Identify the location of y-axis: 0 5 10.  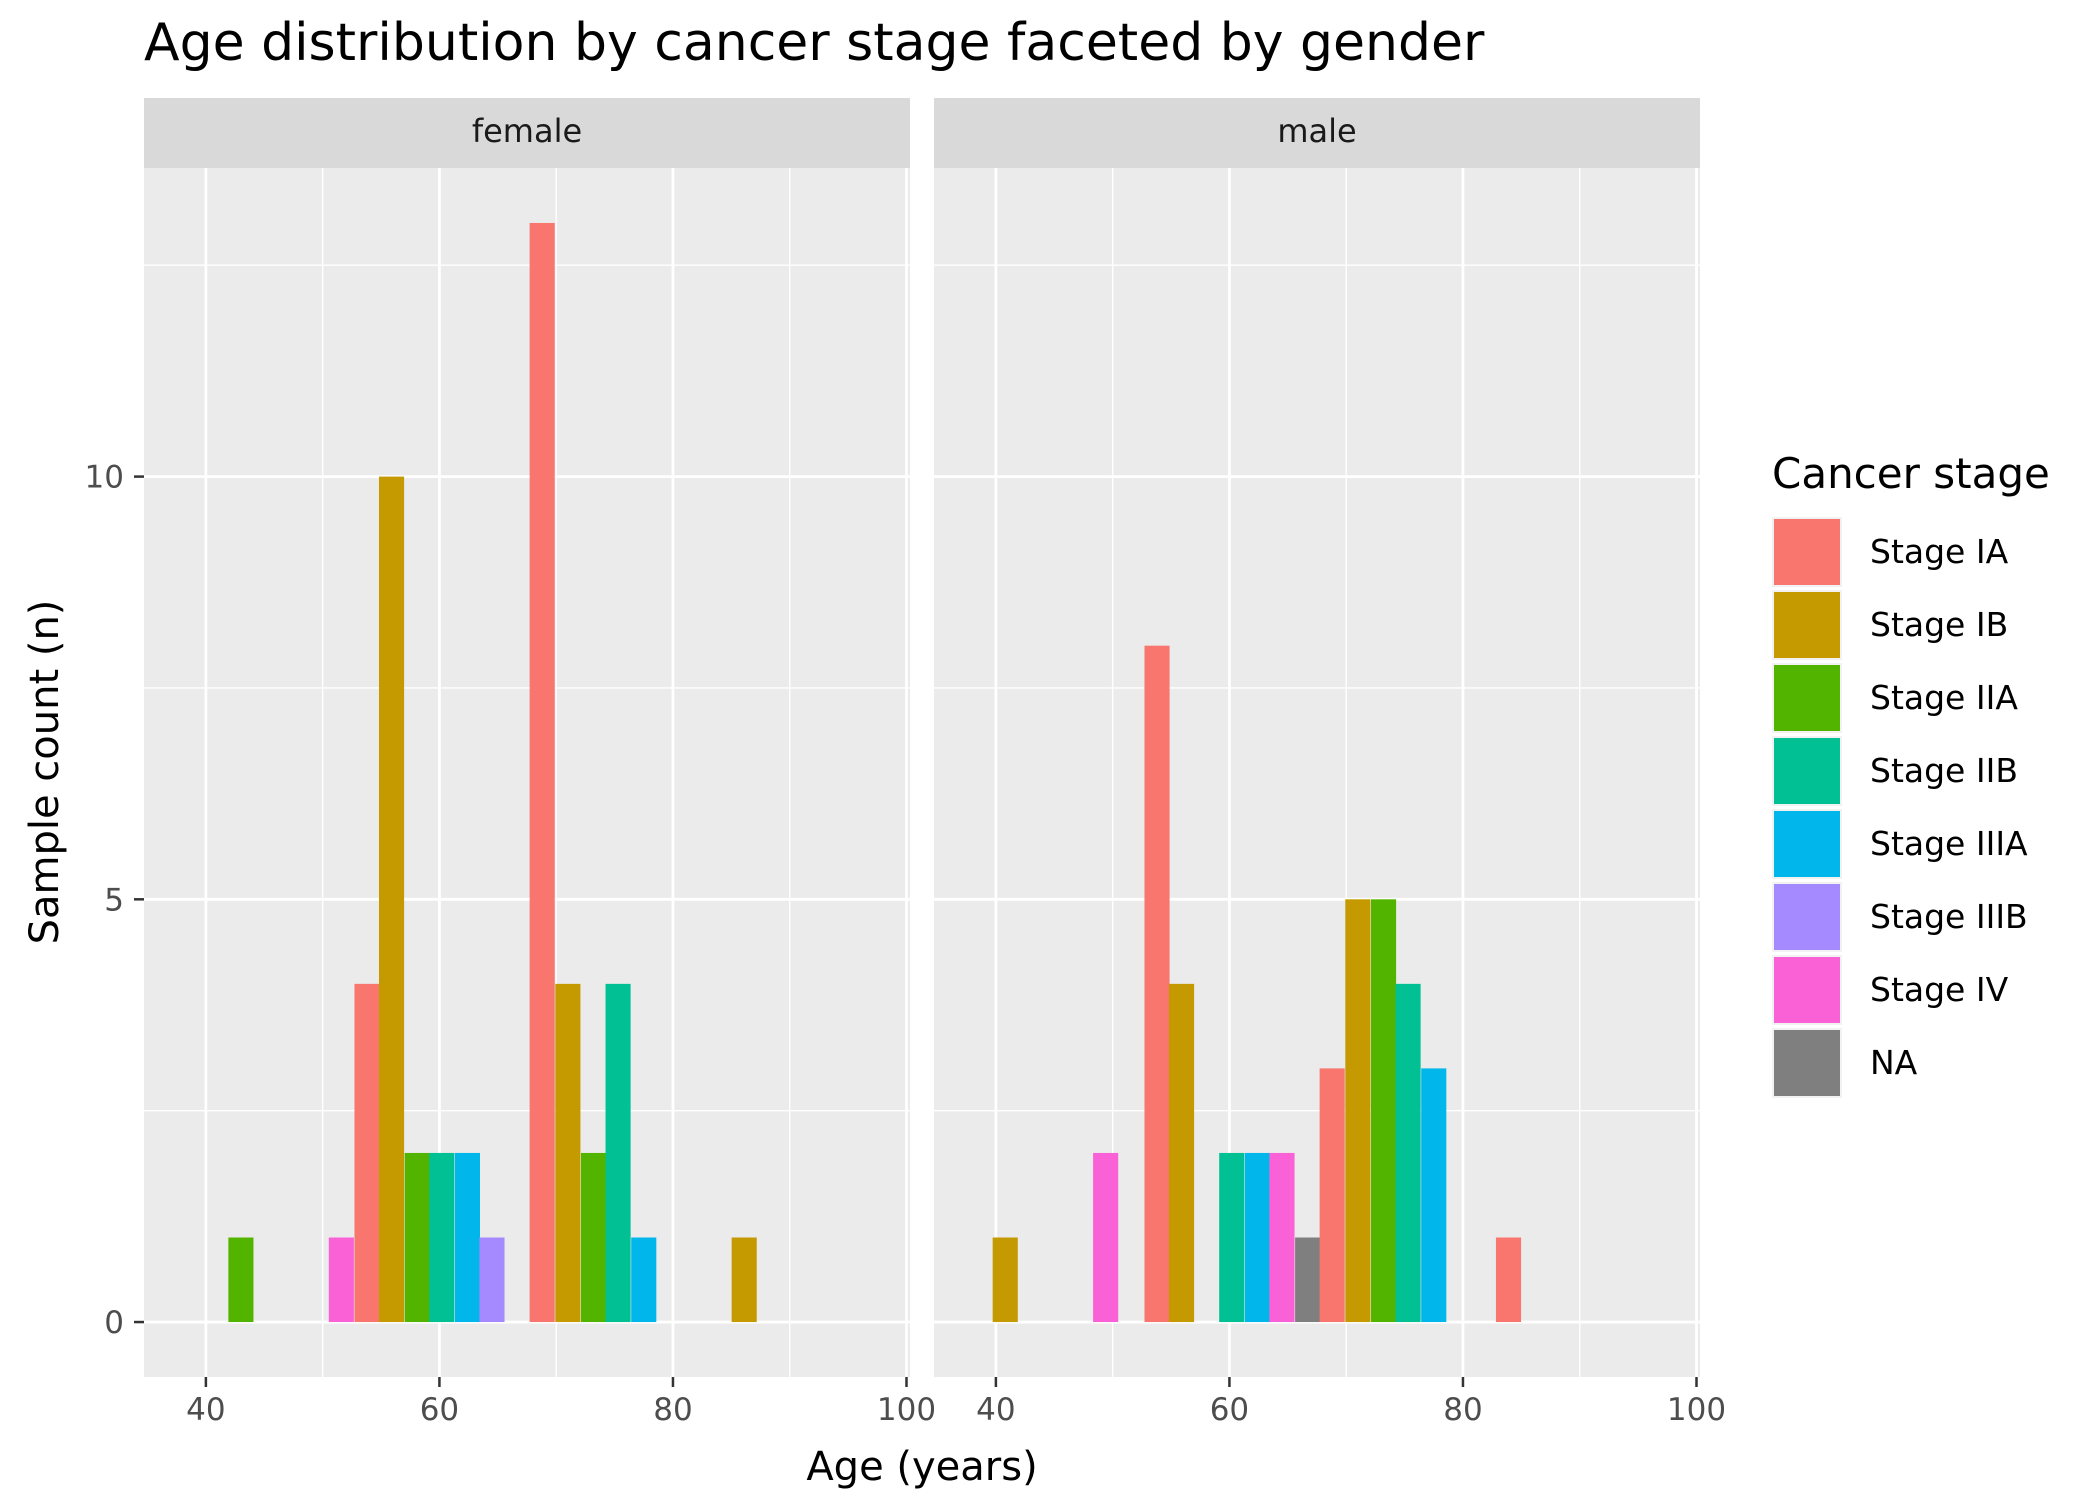
(114, 900).